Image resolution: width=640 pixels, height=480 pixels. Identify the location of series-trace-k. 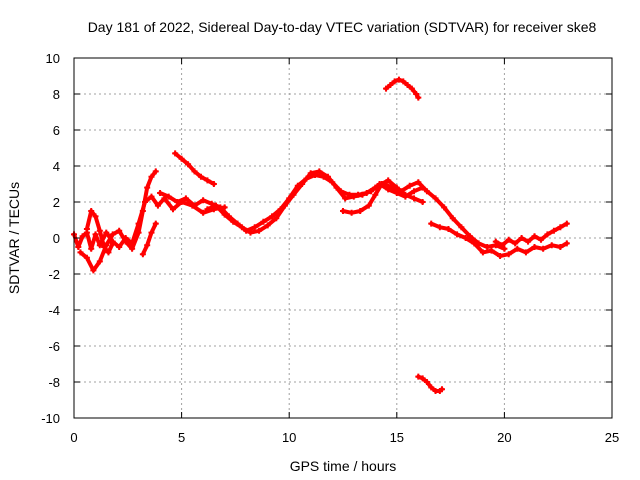
(402, 88).